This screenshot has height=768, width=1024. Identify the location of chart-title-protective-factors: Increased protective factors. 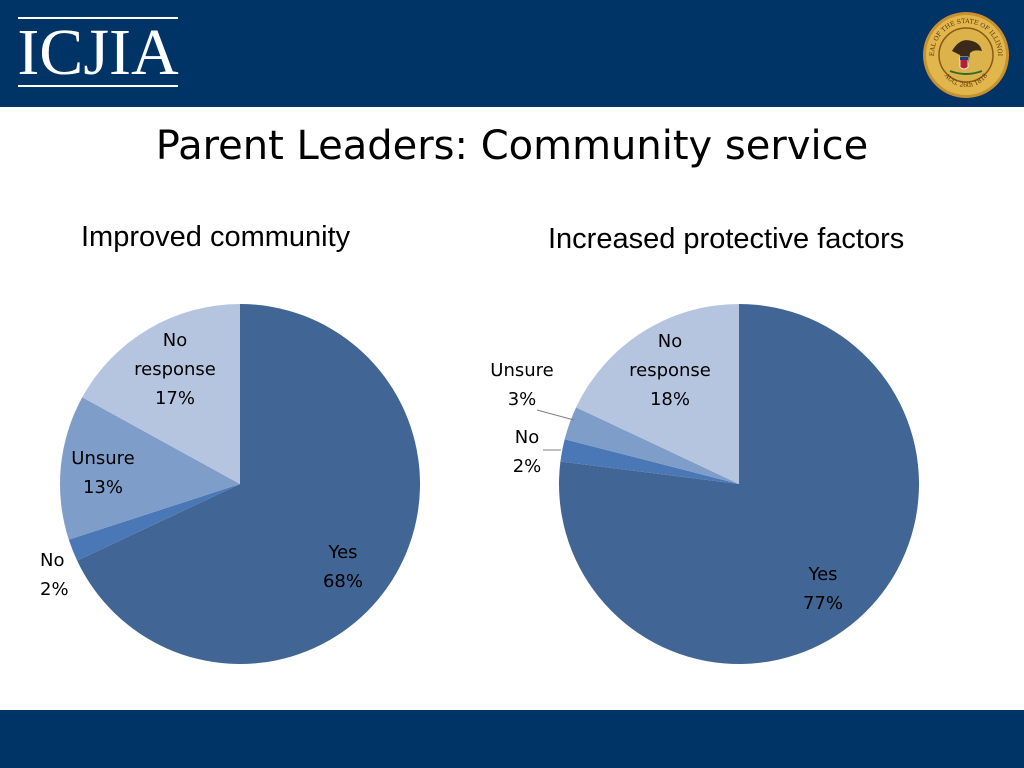
(726, 239).